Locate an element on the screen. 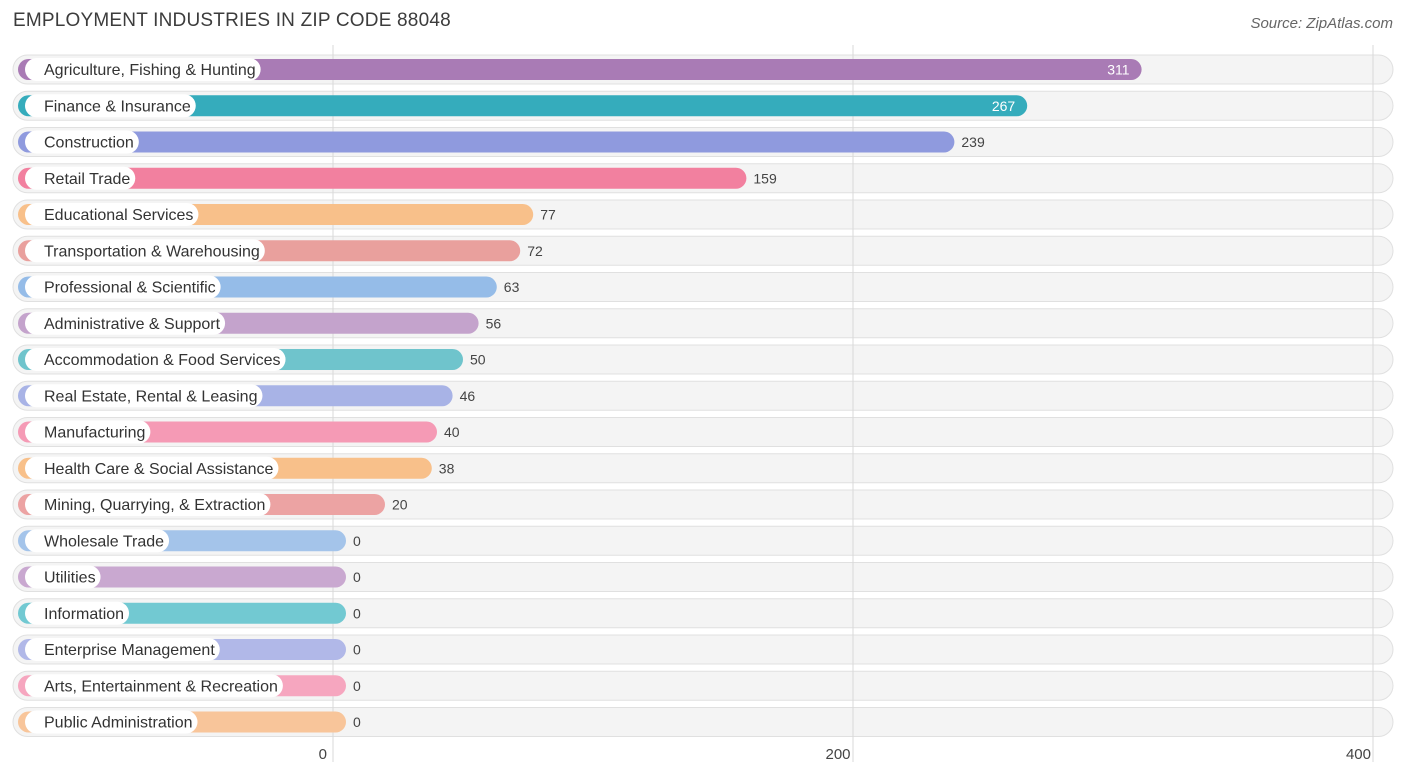 This screenshot has width=1406, height=776. value-label: 40 is located at coordinates (452, 432).